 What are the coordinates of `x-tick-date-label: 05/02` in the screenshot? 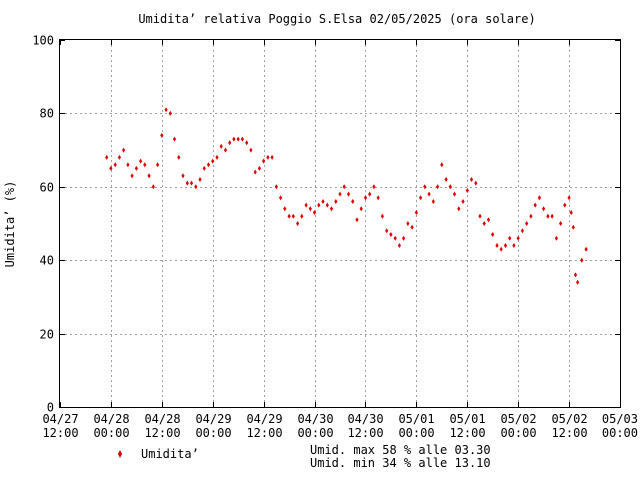 It's located at (518, 419).